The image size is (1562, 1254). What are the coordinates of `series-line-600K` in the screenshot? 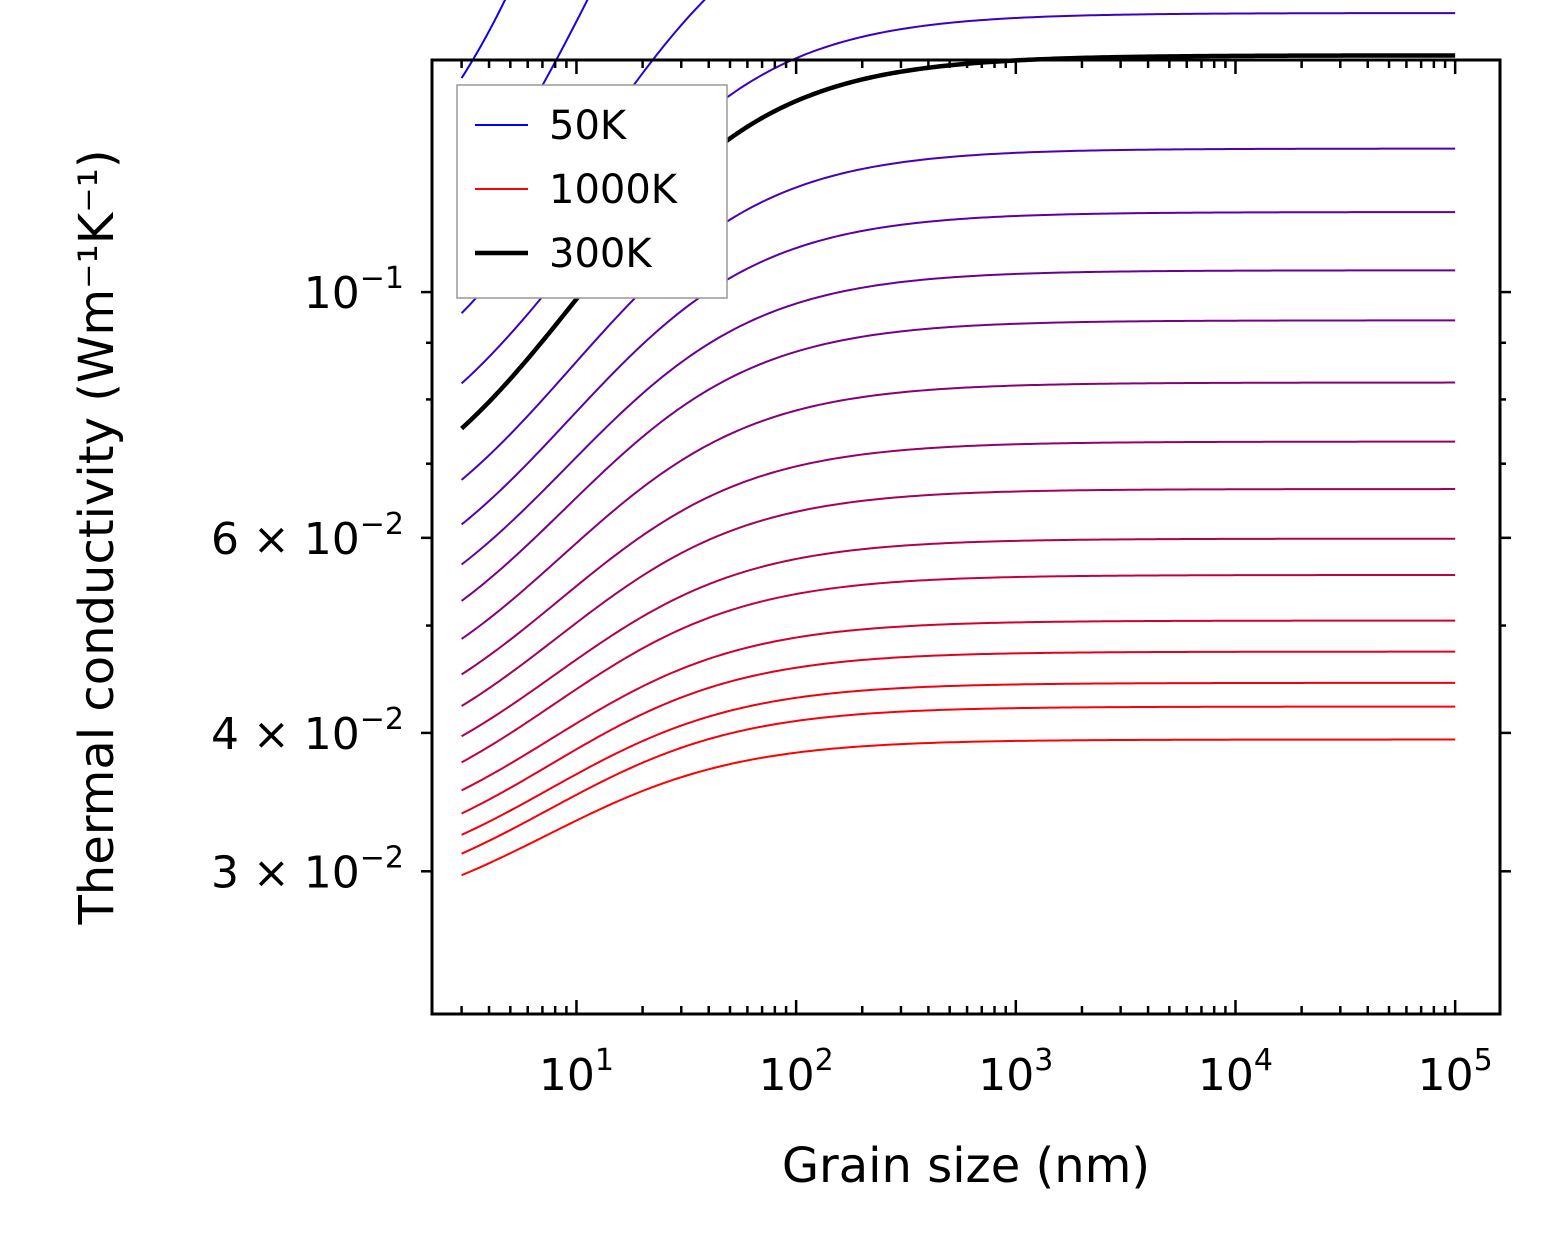 It's located at (958, 558).